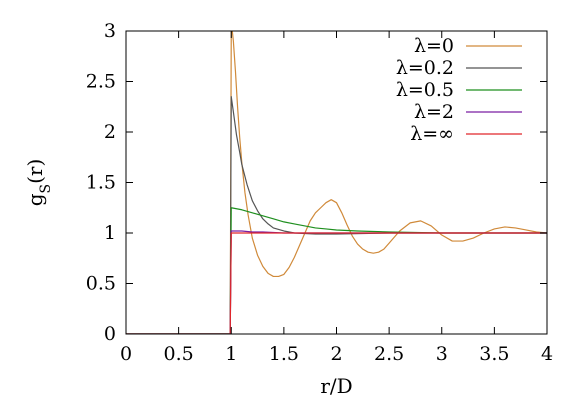 The image size is (581, 407). I want to click on y-tick-label: 0.5, so click(101, 284).